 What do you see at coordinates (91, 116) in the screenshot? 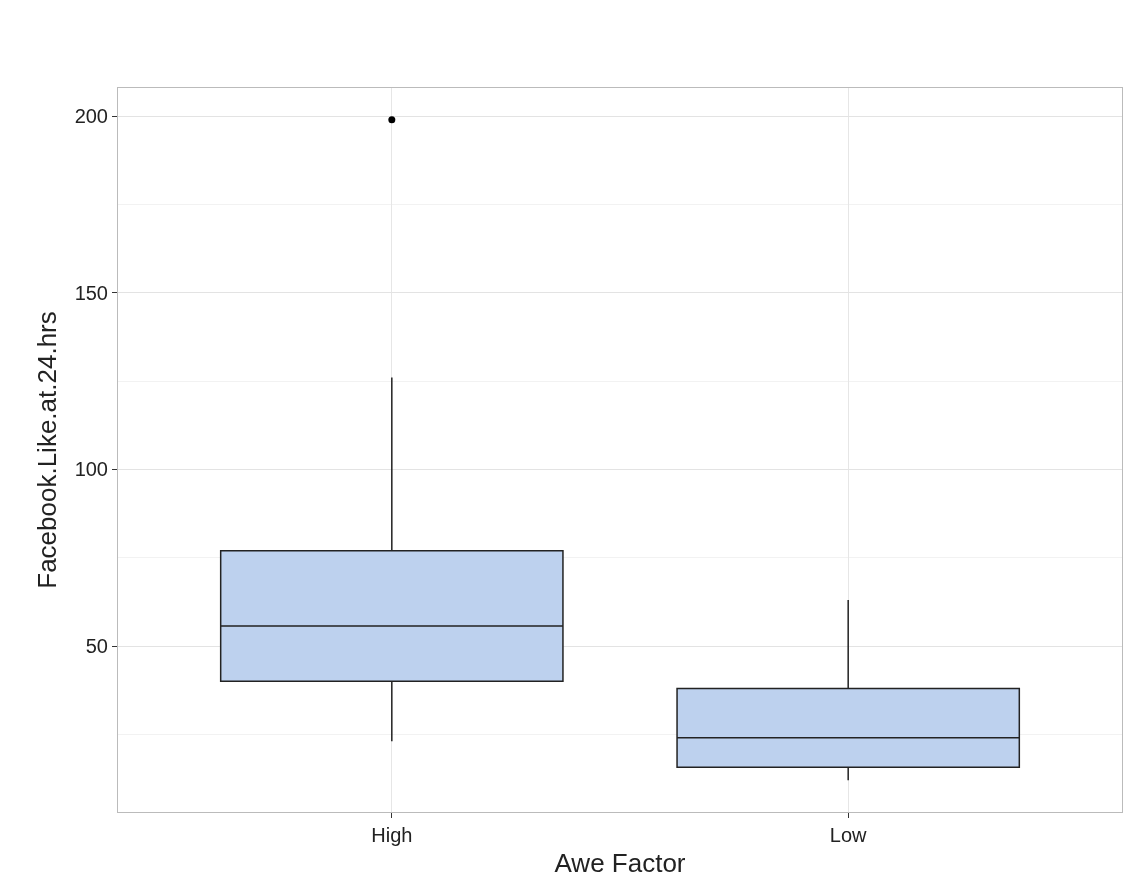
I see `y-tick-label: 200` at bounding box center [91, 116].